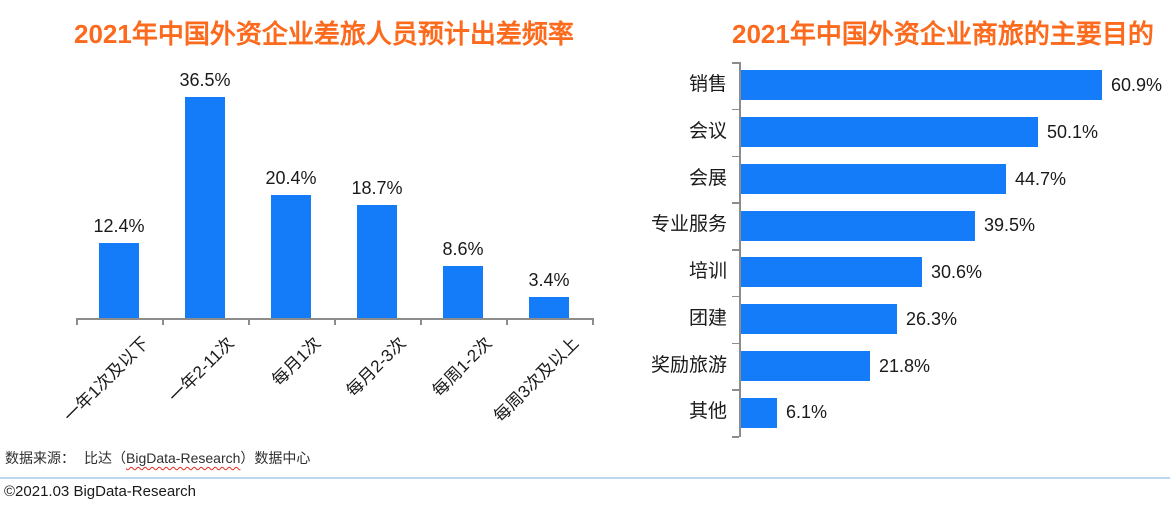  Describe the element at coordinates (957, 272) in the screenshot. I see `purpose-value-label: 30.6%` at that location.